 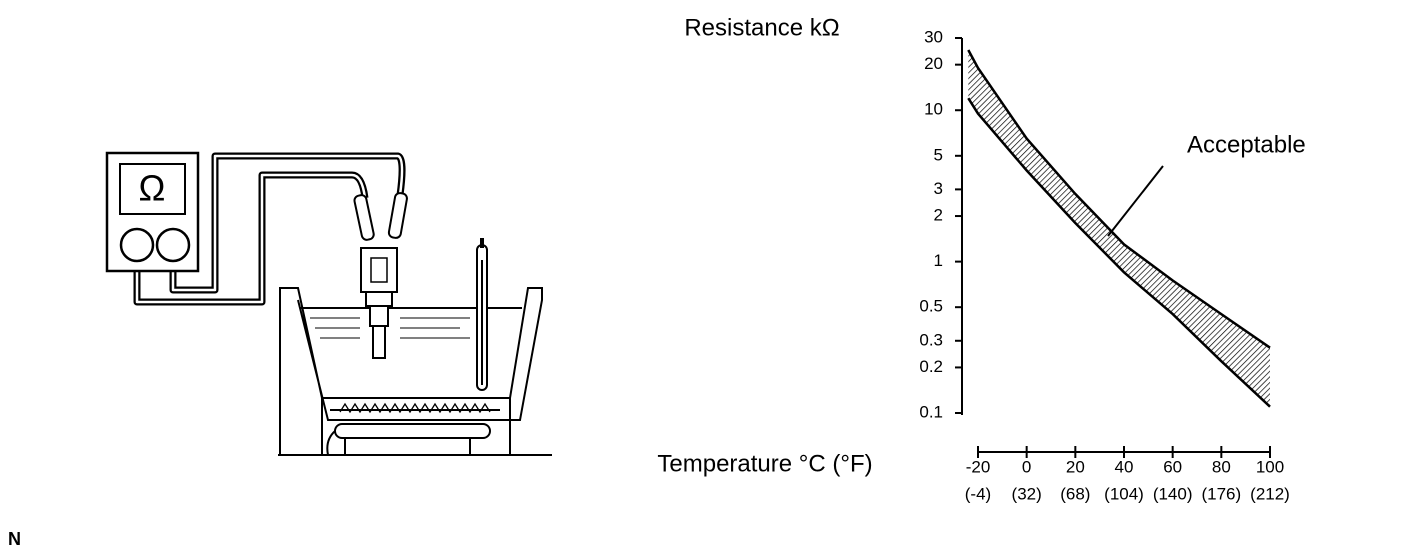 I want to click on burner, so click(x=412, y=431).